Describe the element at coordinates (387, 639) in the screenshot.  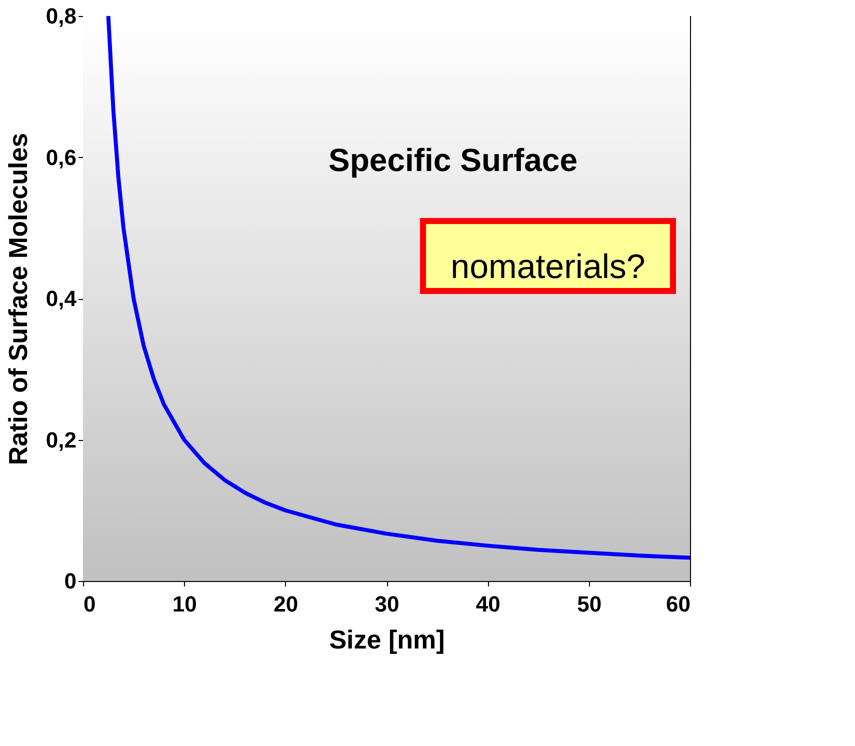
I see `x-axis-title: Size [nm]` at that location.